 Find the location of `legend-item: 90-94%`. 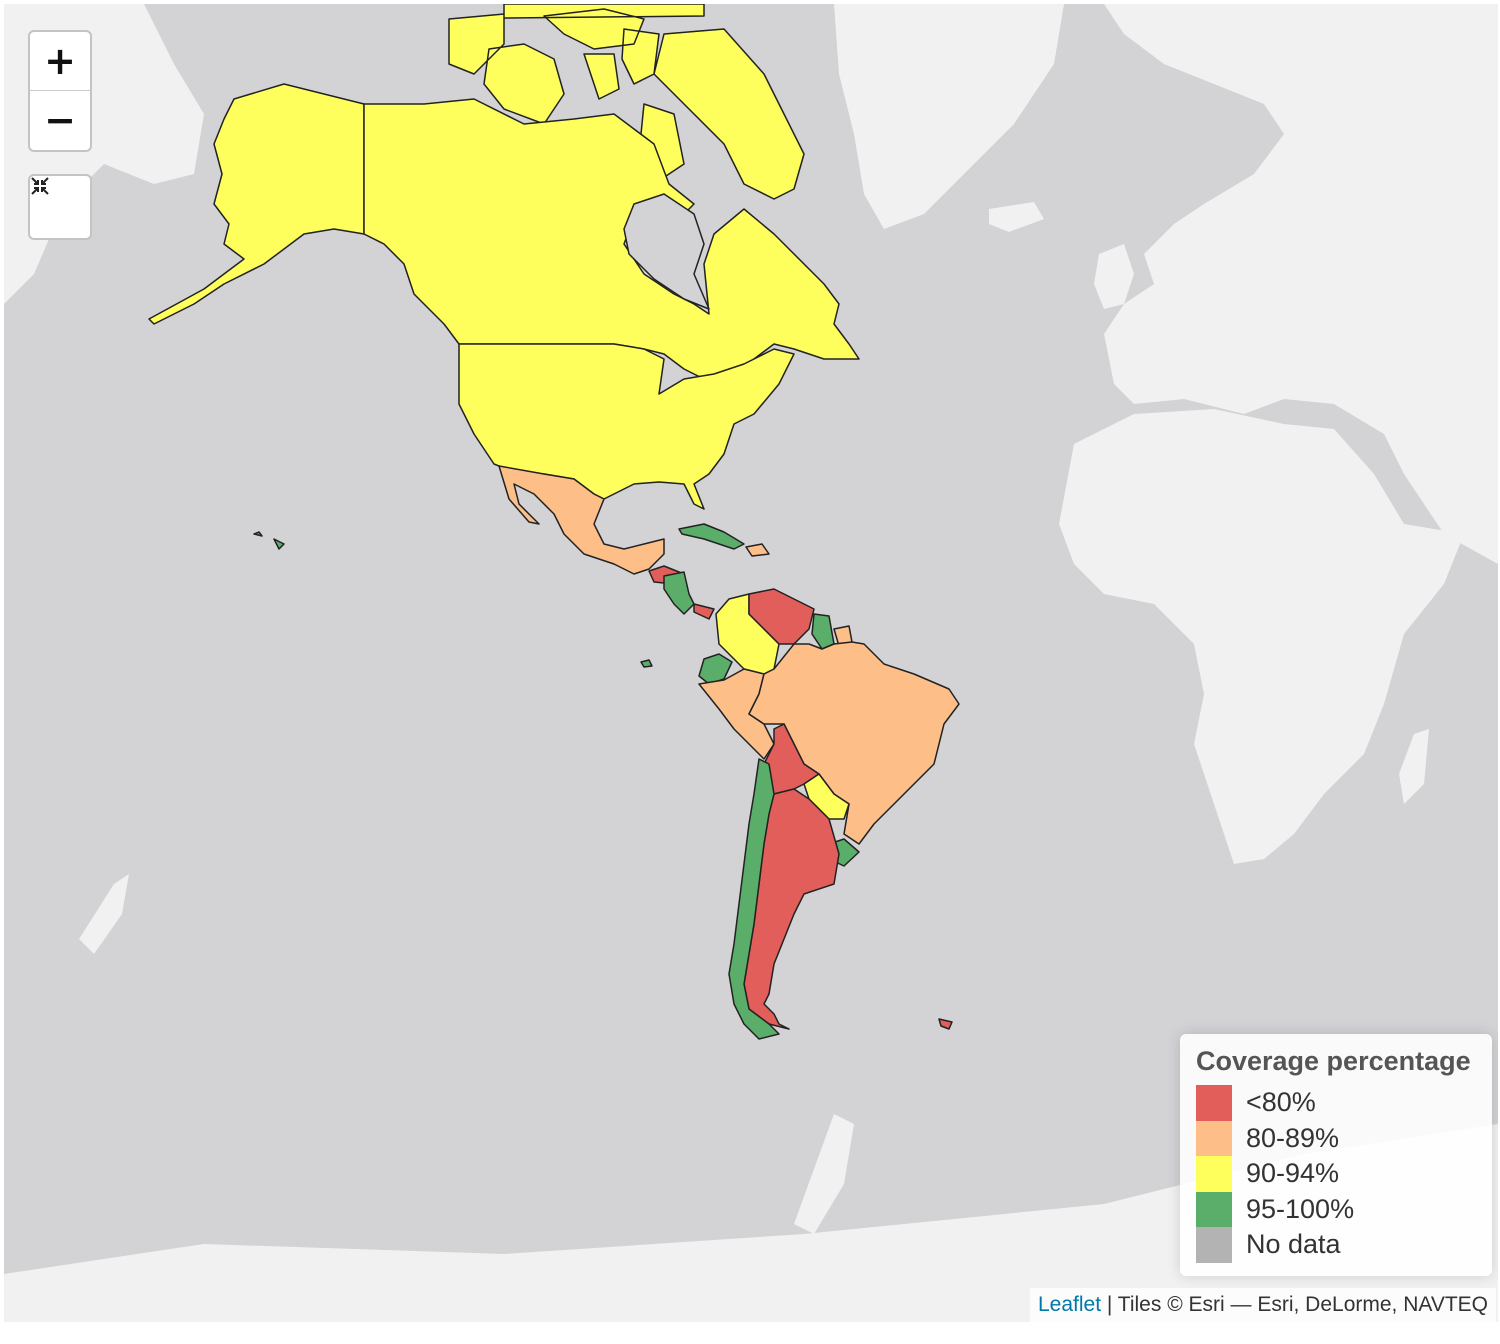

legend-item: 90-94% is located at coordinates (1336, 1174).